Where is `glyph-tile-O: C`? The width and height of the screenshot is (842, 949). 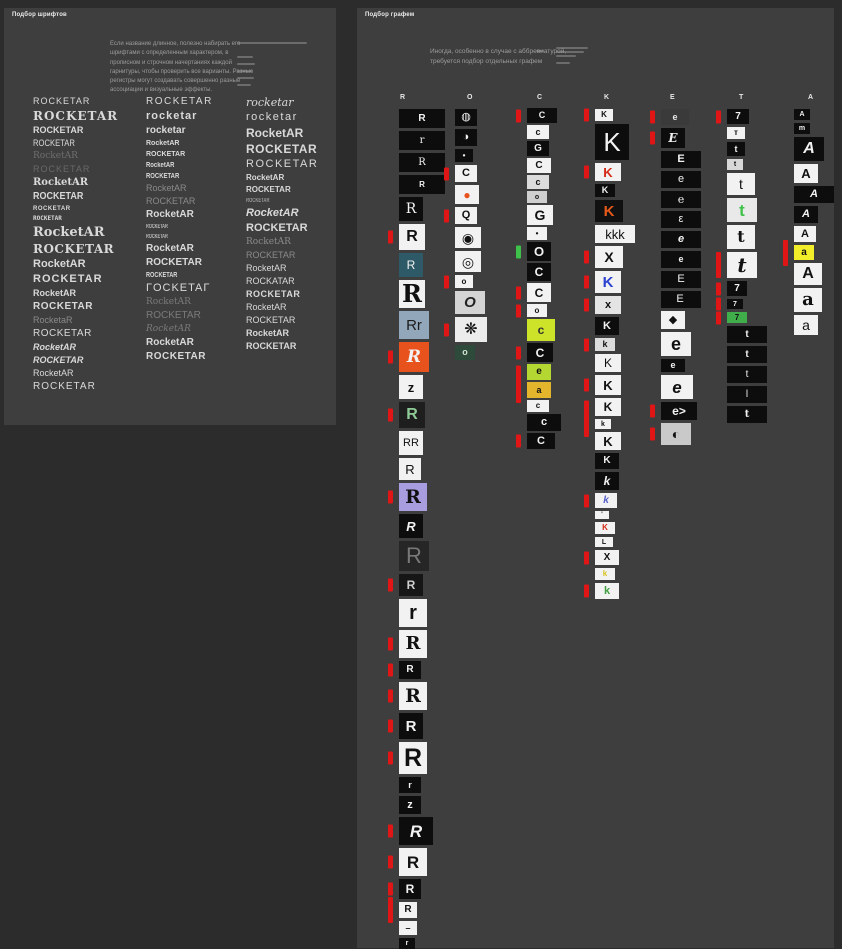 glyph-tile-O: C is located at coordinates (466, 173).